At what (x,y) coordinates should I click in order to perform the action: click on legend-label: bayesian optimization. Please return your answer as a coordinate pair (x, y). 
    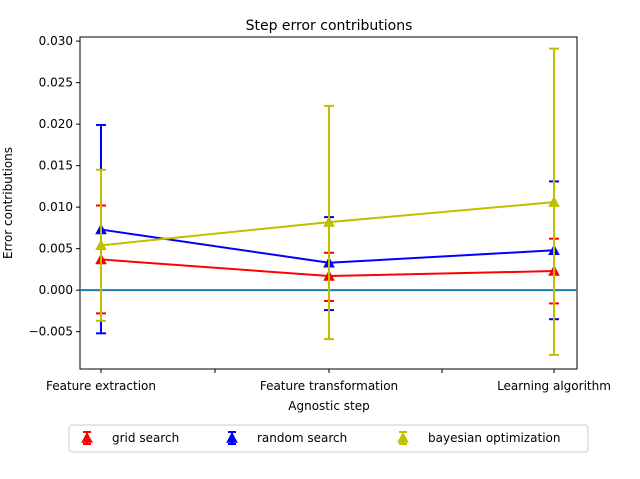
    Looking at the image, I should click on (494, 438).